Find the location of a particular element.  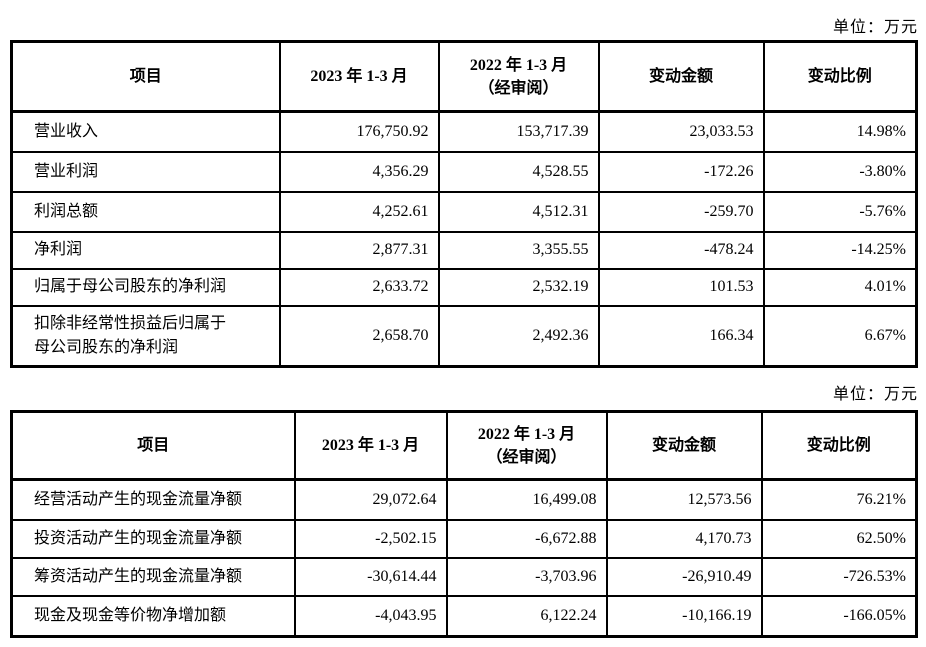

table2-header-2023: 2023 年 1-3 月 is located at coordinates (370, 445).